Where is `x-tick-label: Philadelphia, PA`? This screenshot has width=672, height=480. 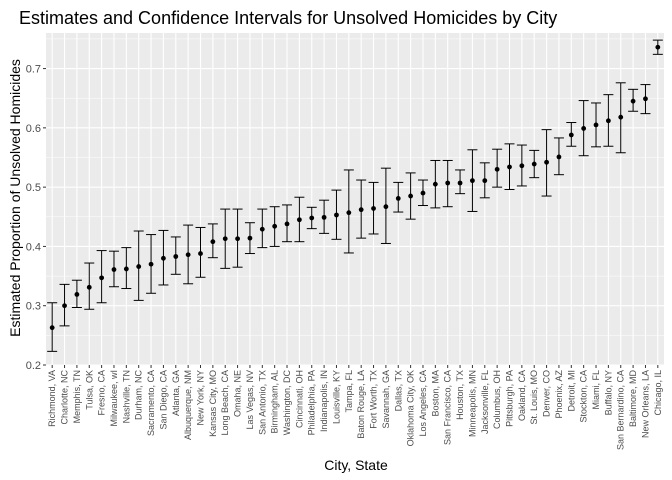
x-tick-label: Philadelphia, PA is located at coordinates (312, 402).